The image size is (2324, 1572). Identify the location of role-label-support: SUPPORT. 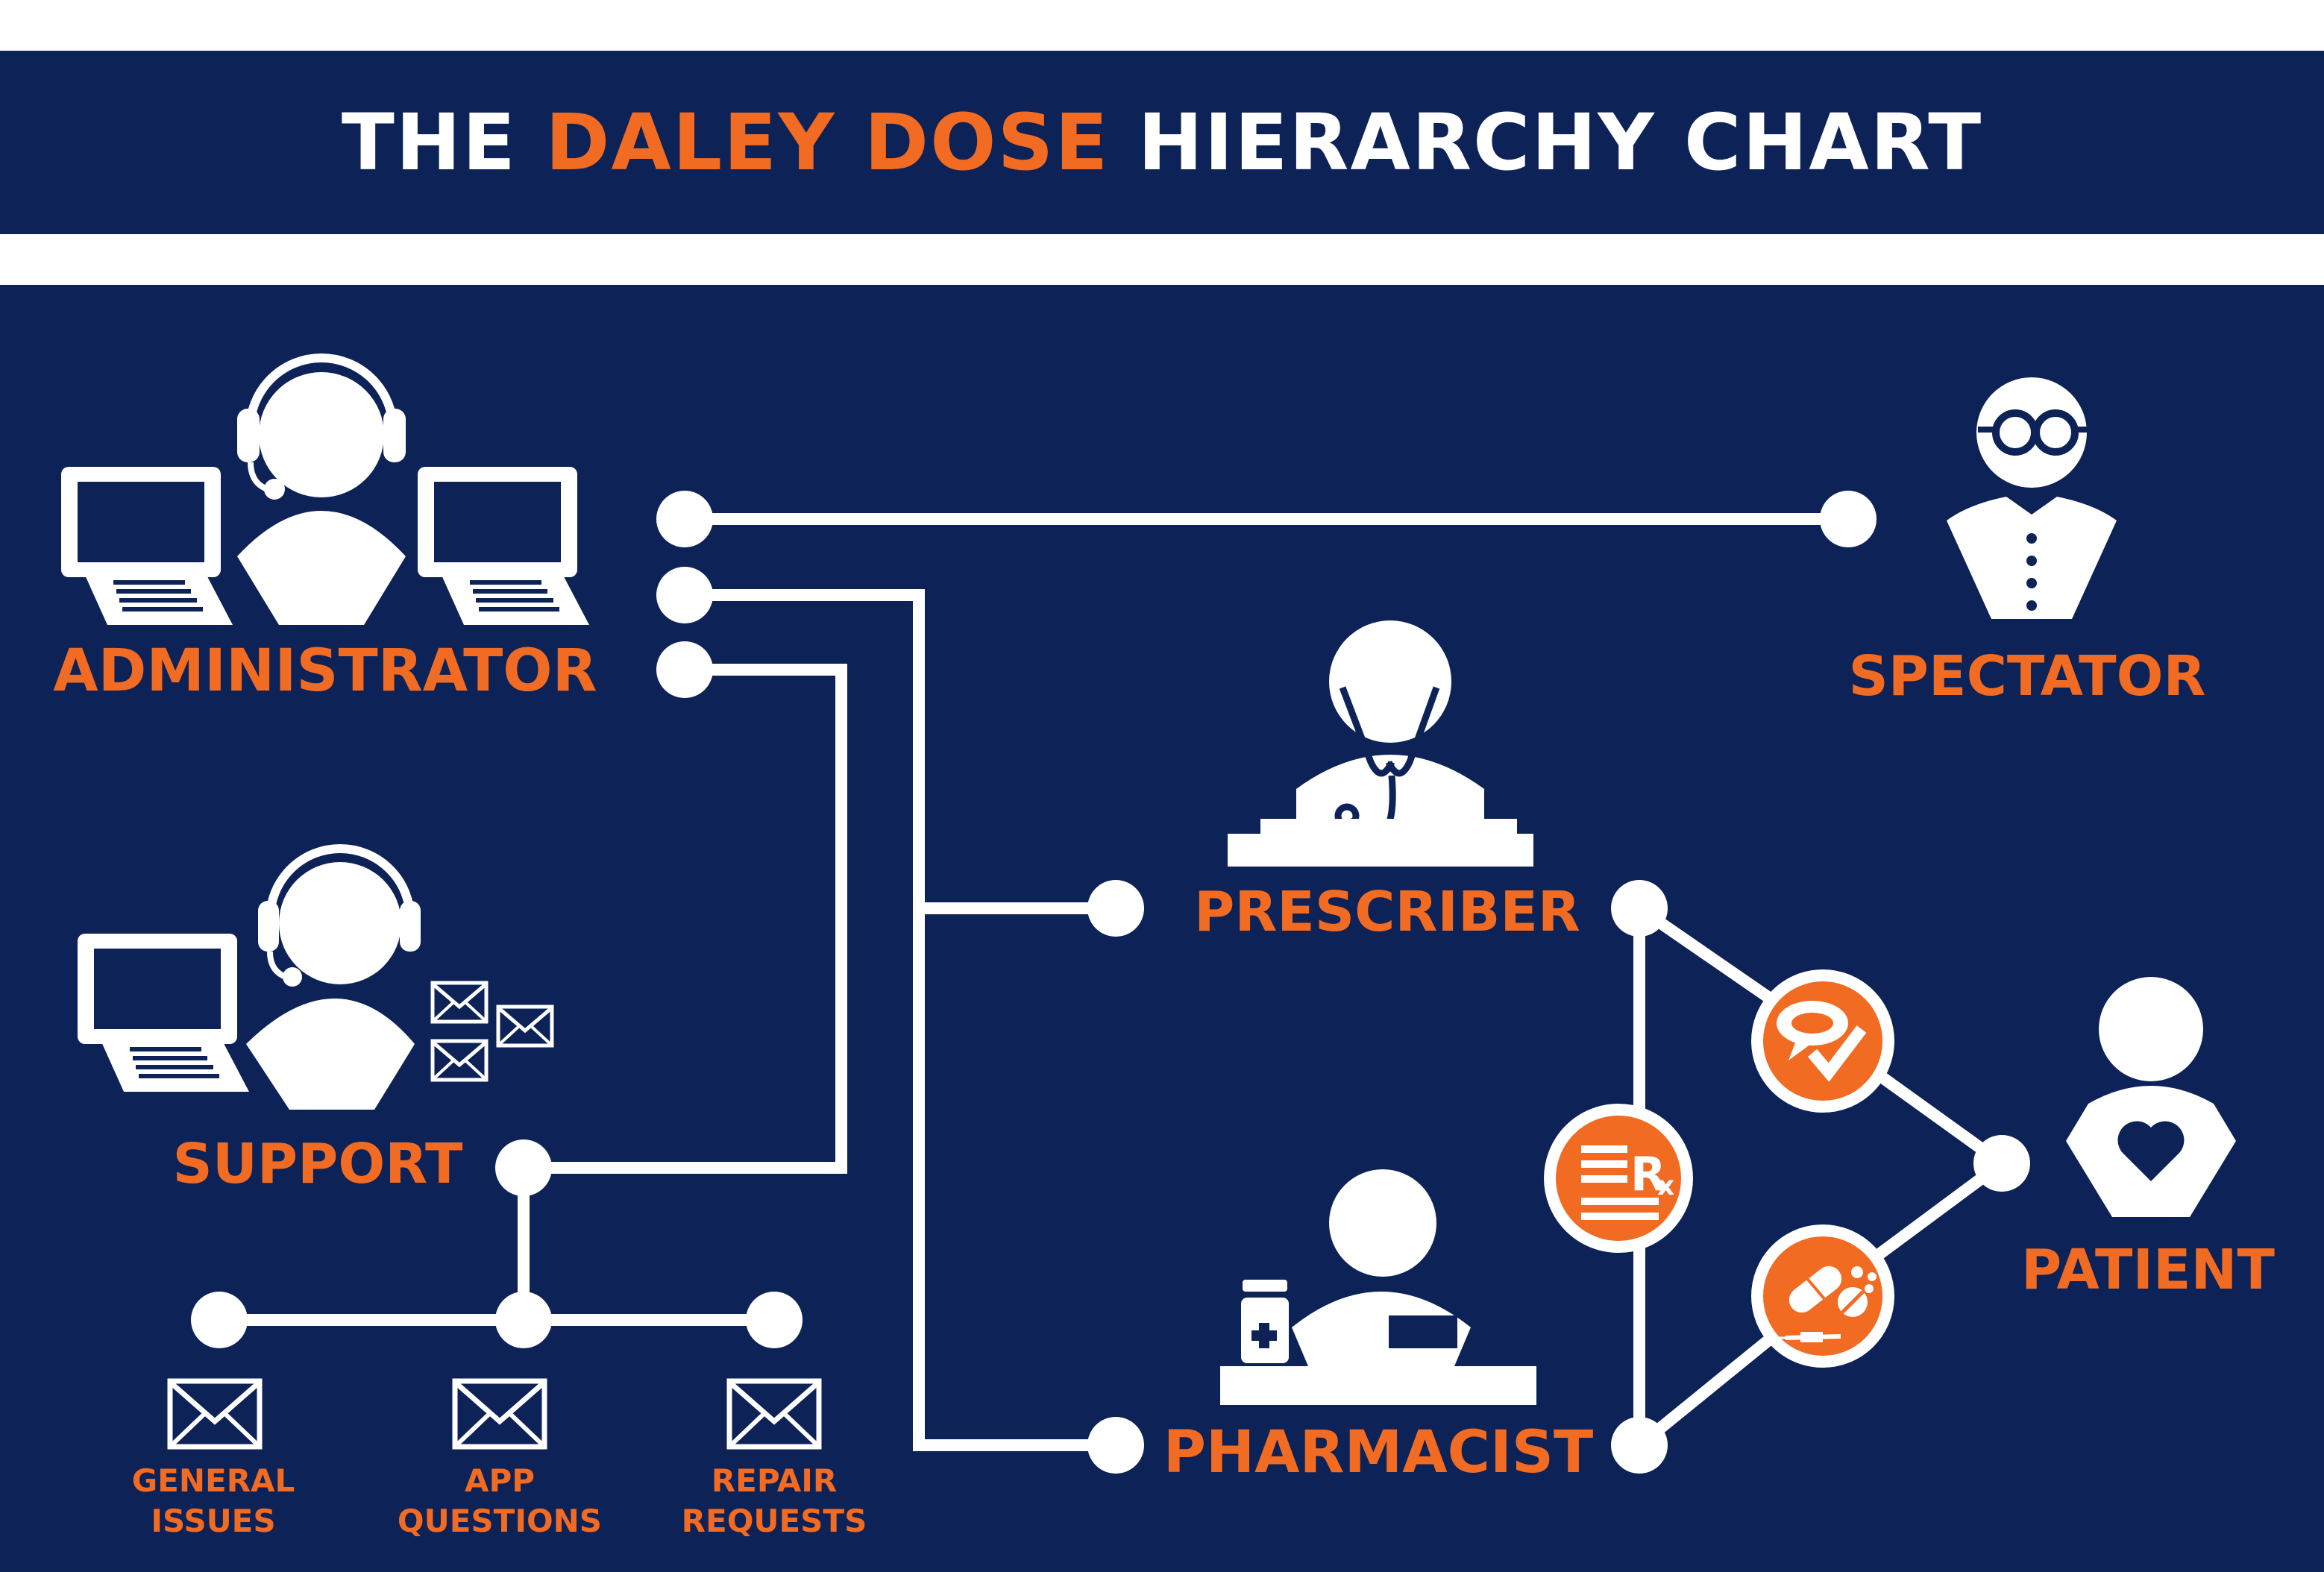
(318, 1164).